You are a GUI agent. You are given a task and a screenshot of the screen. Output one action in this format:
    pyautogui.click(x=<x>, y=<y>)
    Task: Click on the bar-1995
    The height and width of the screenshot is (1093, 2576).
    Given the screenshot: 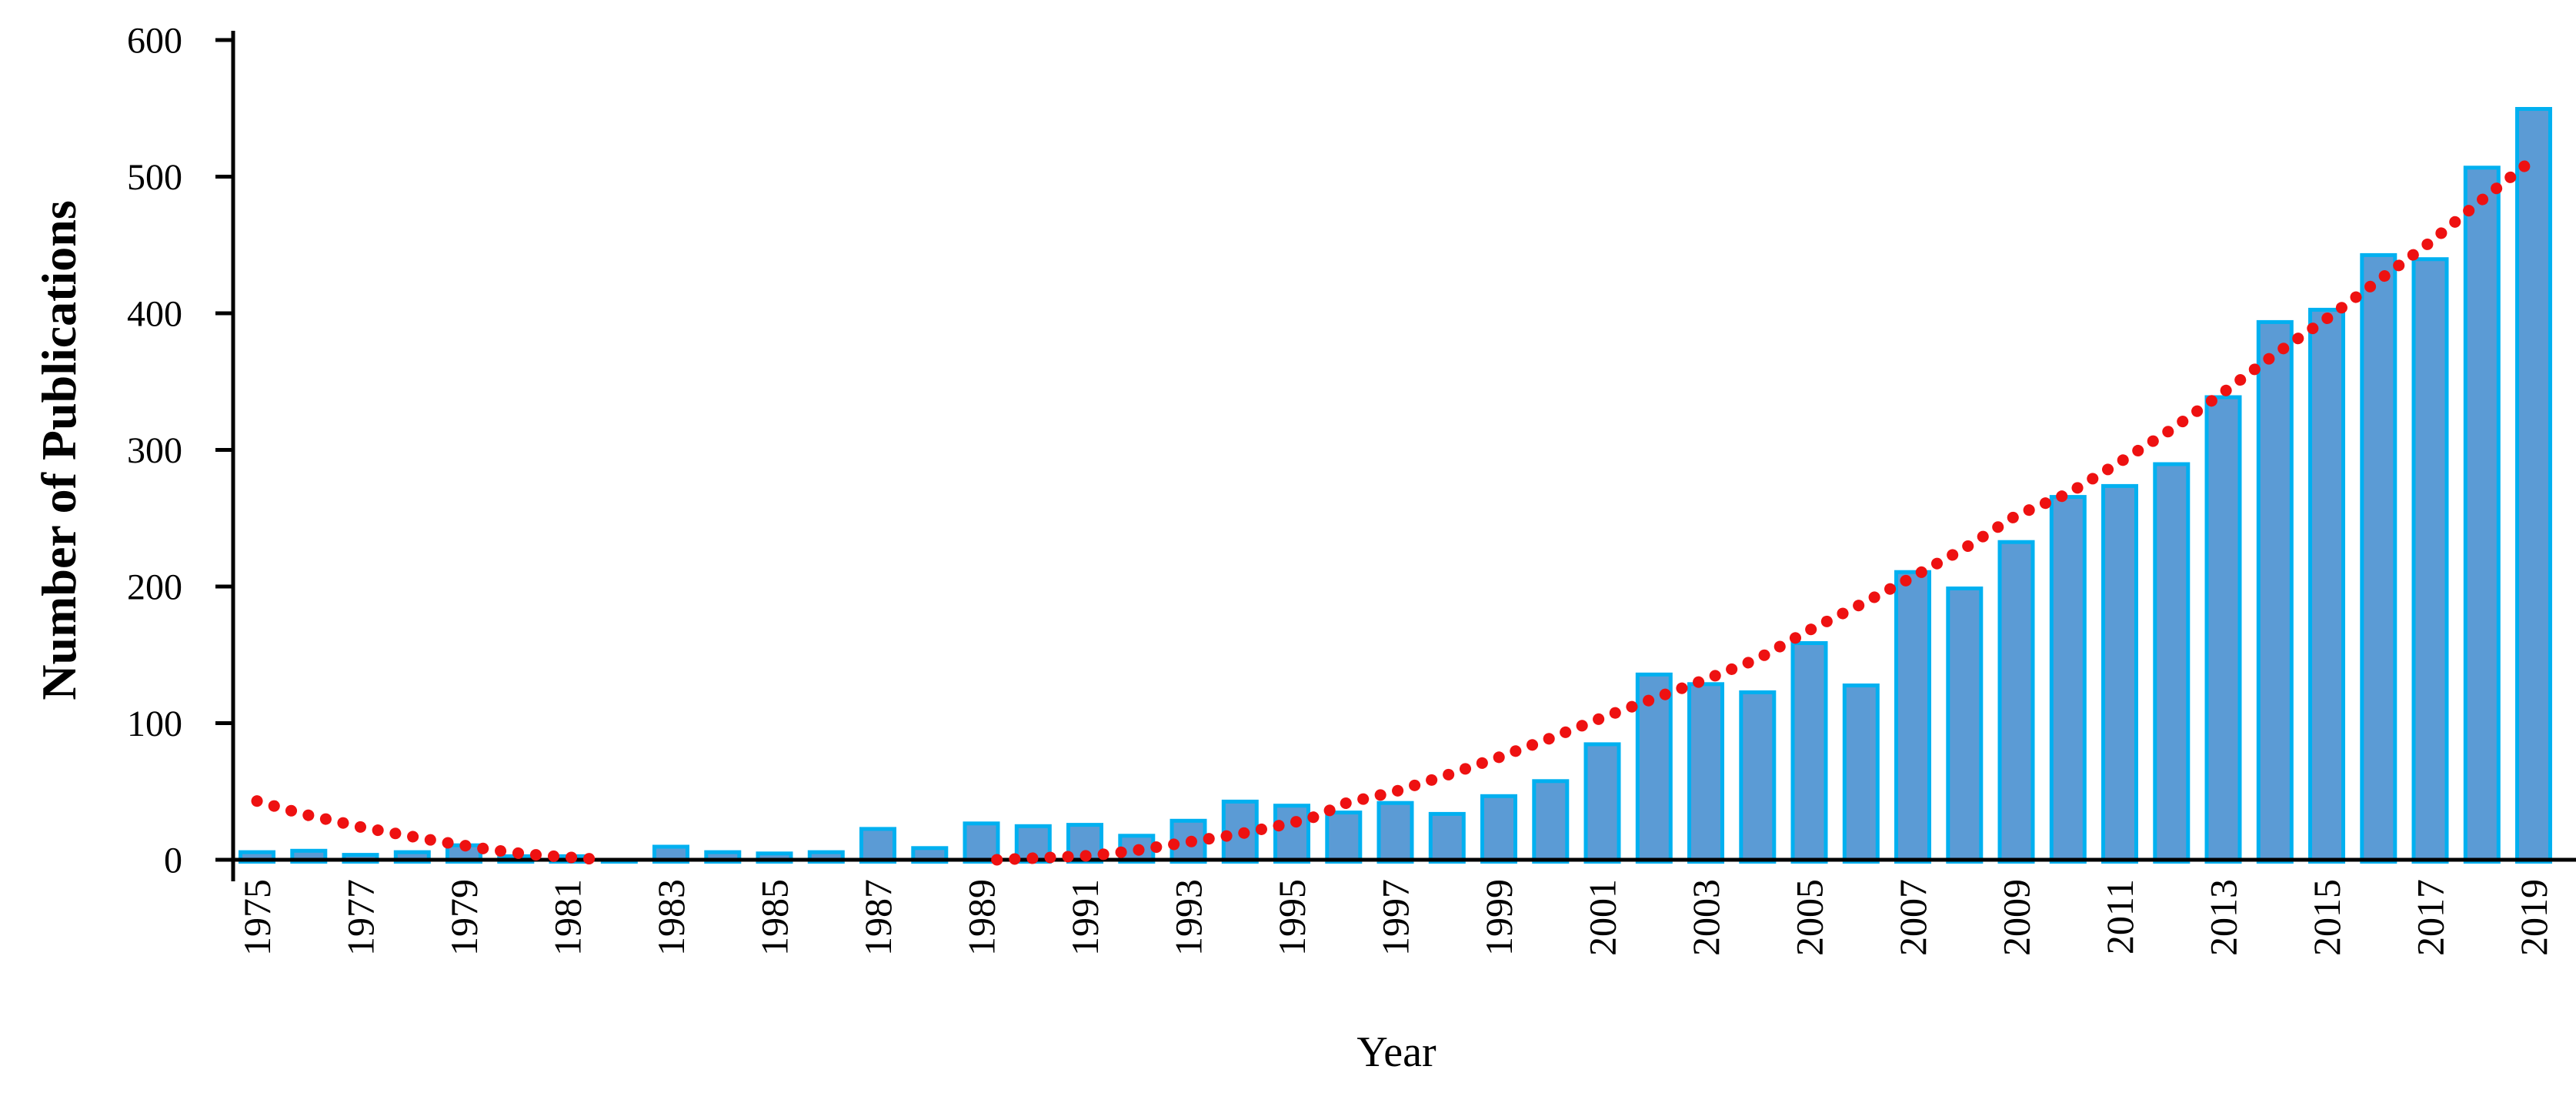 What is the action you would take?
    pyautogui.click(x=1292, y=834)
    